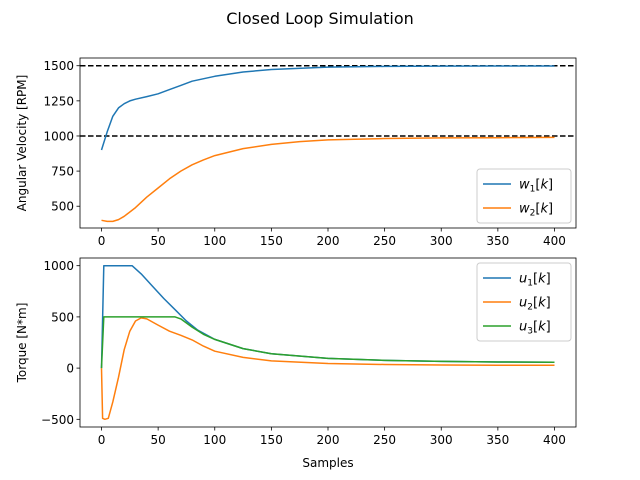 This screenshot has height=480, width=640. Describe the element at coordinates (320, 18) in the screenshot. I see `figure-title: Closed Loop Simulation` at that location.